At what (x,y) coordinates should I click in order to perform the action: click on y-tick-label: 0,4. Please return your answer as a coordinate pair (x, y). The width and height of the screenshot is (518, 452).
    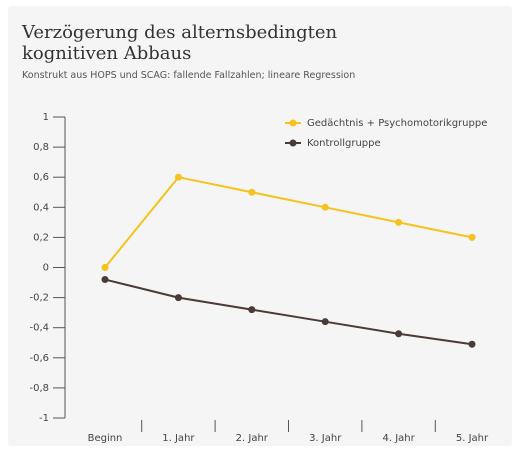
    Looking at the image, I should click on (41, 207).